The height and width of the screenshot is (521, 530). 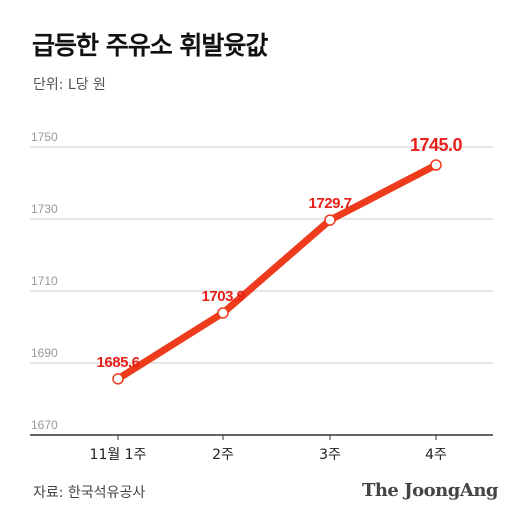 I want to click on y-tick-label: 1730, so click(x=44, y=209).